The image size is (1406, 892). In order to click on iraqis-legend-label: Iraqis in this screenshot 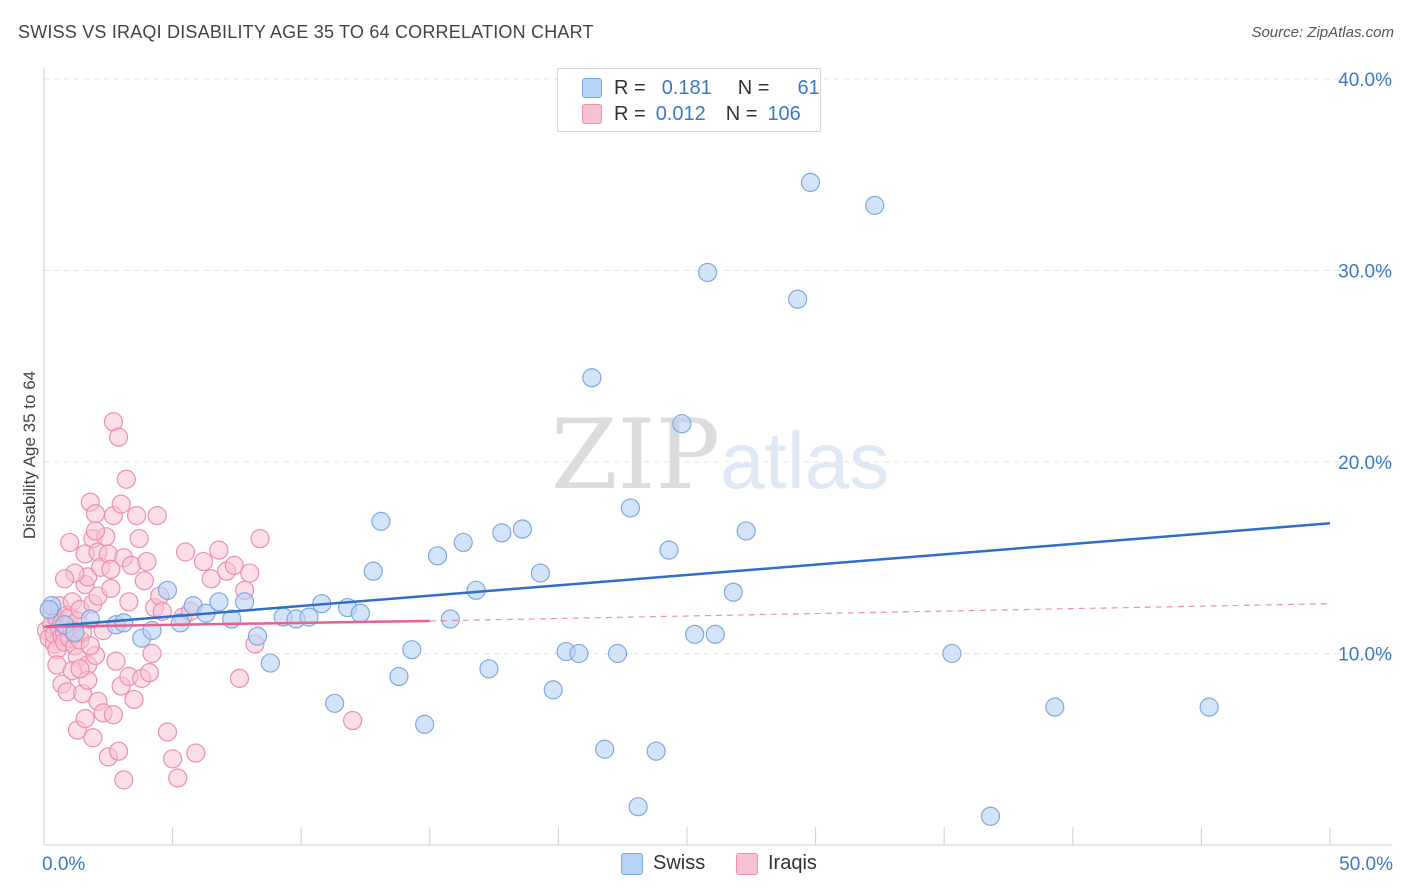, I will do `click(792, 863)`.